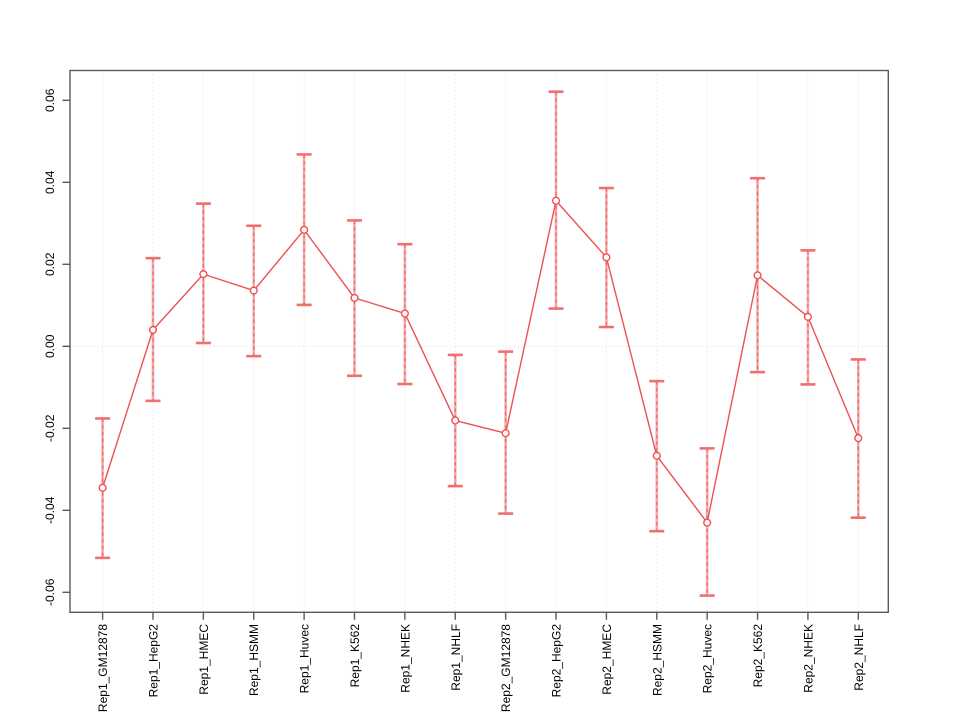 This screenshot has height=720, width=960. I want to click on x-tick-label: Rep1_GM12878, so click(103, 668).